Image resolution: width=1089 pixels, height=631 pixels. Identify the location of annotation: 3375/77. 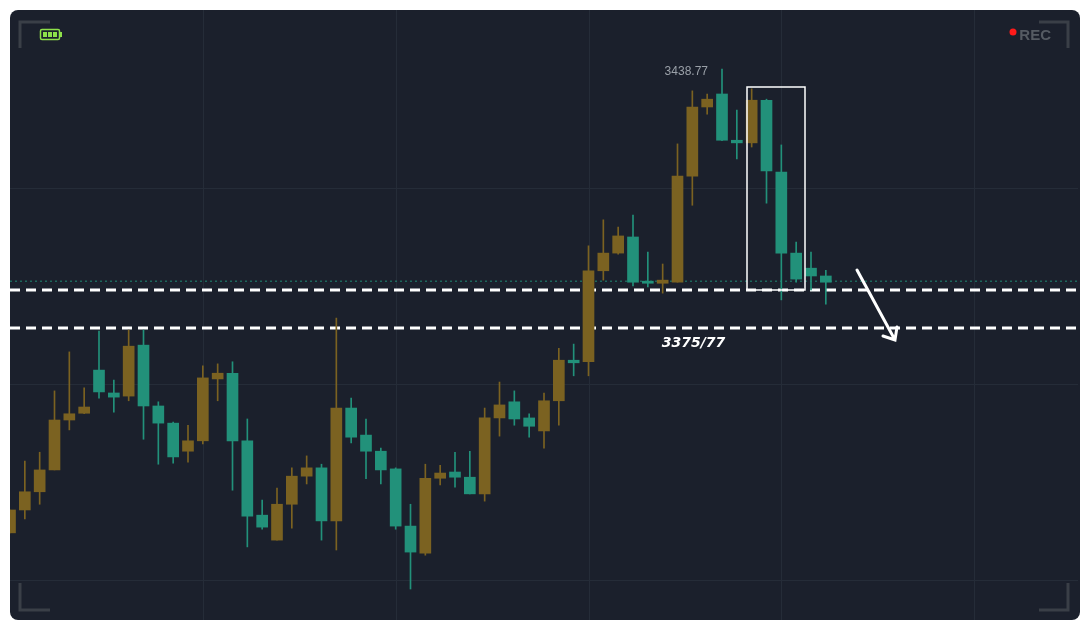
(693, 341).